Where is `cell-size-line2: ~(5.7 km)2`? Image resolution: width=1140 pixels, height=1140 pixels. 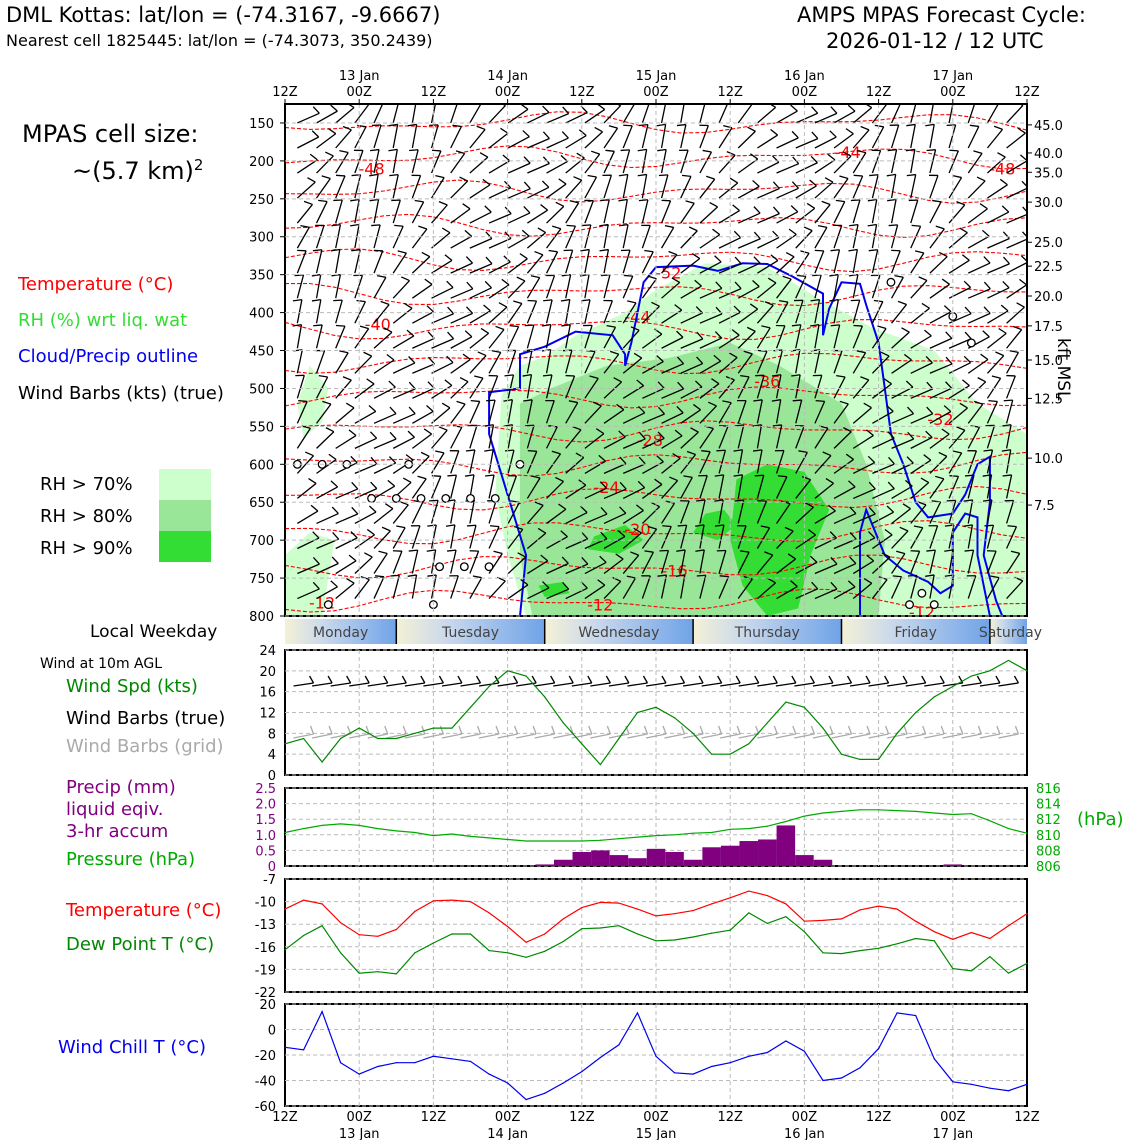
cell-size-line2: ~(5.7 km)2 is located at coordinates (137, 170).